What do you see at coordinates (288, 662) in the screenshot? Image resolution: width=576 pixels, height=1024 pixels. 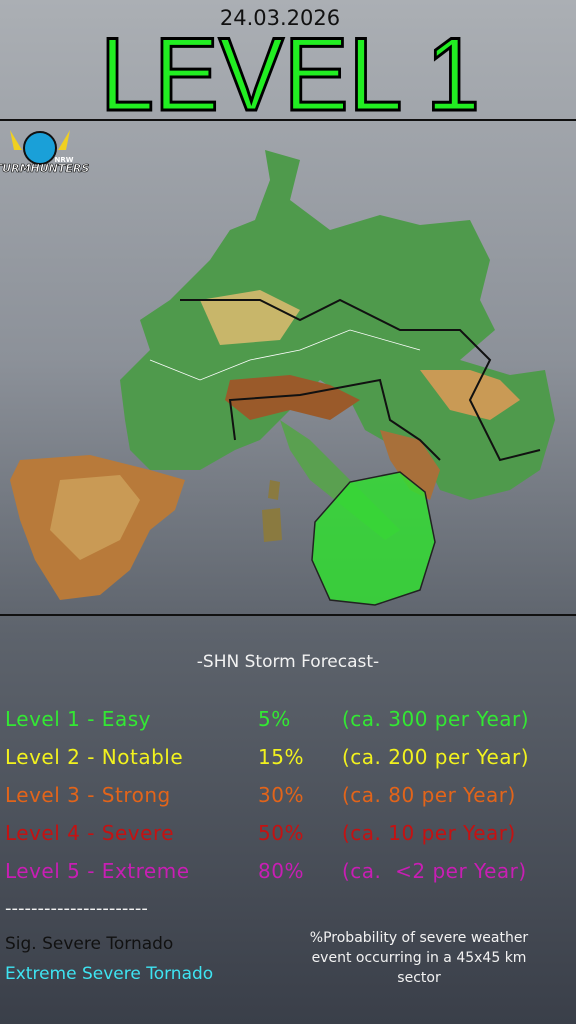 I see `forecast-title: -SHN Storm Forecast-` at bounding box center [288, 662].